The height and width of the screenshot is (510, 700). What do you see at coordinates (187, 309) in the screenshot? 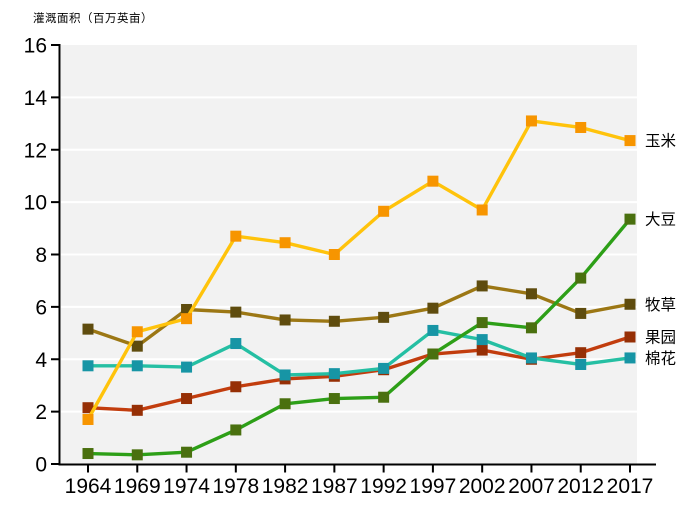
I see `series-marker-pasture-1974` at bounding box center [187, 309].